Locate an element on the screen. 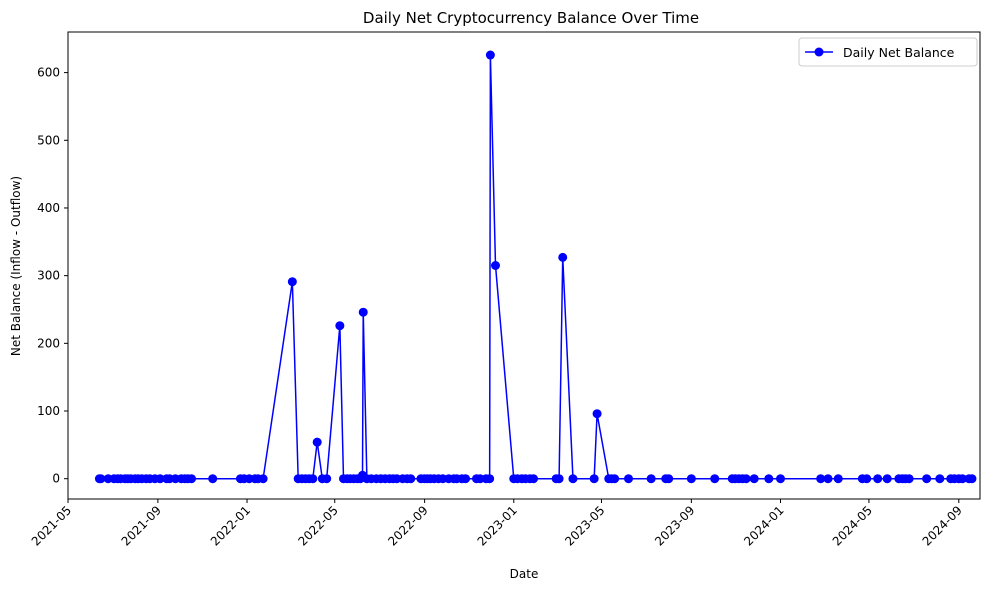 The image size is (989, 590). y-tick-label: 500 is located at coordinates (48, 140).